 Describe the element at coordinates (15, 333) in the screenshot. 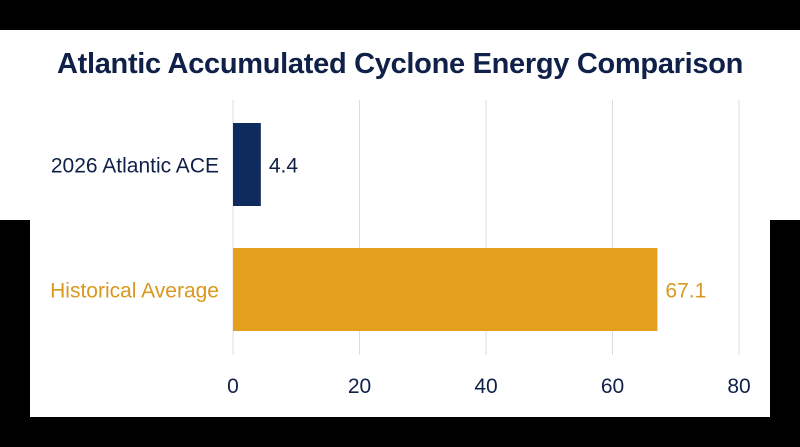

I see `frame-left-border` at that location.